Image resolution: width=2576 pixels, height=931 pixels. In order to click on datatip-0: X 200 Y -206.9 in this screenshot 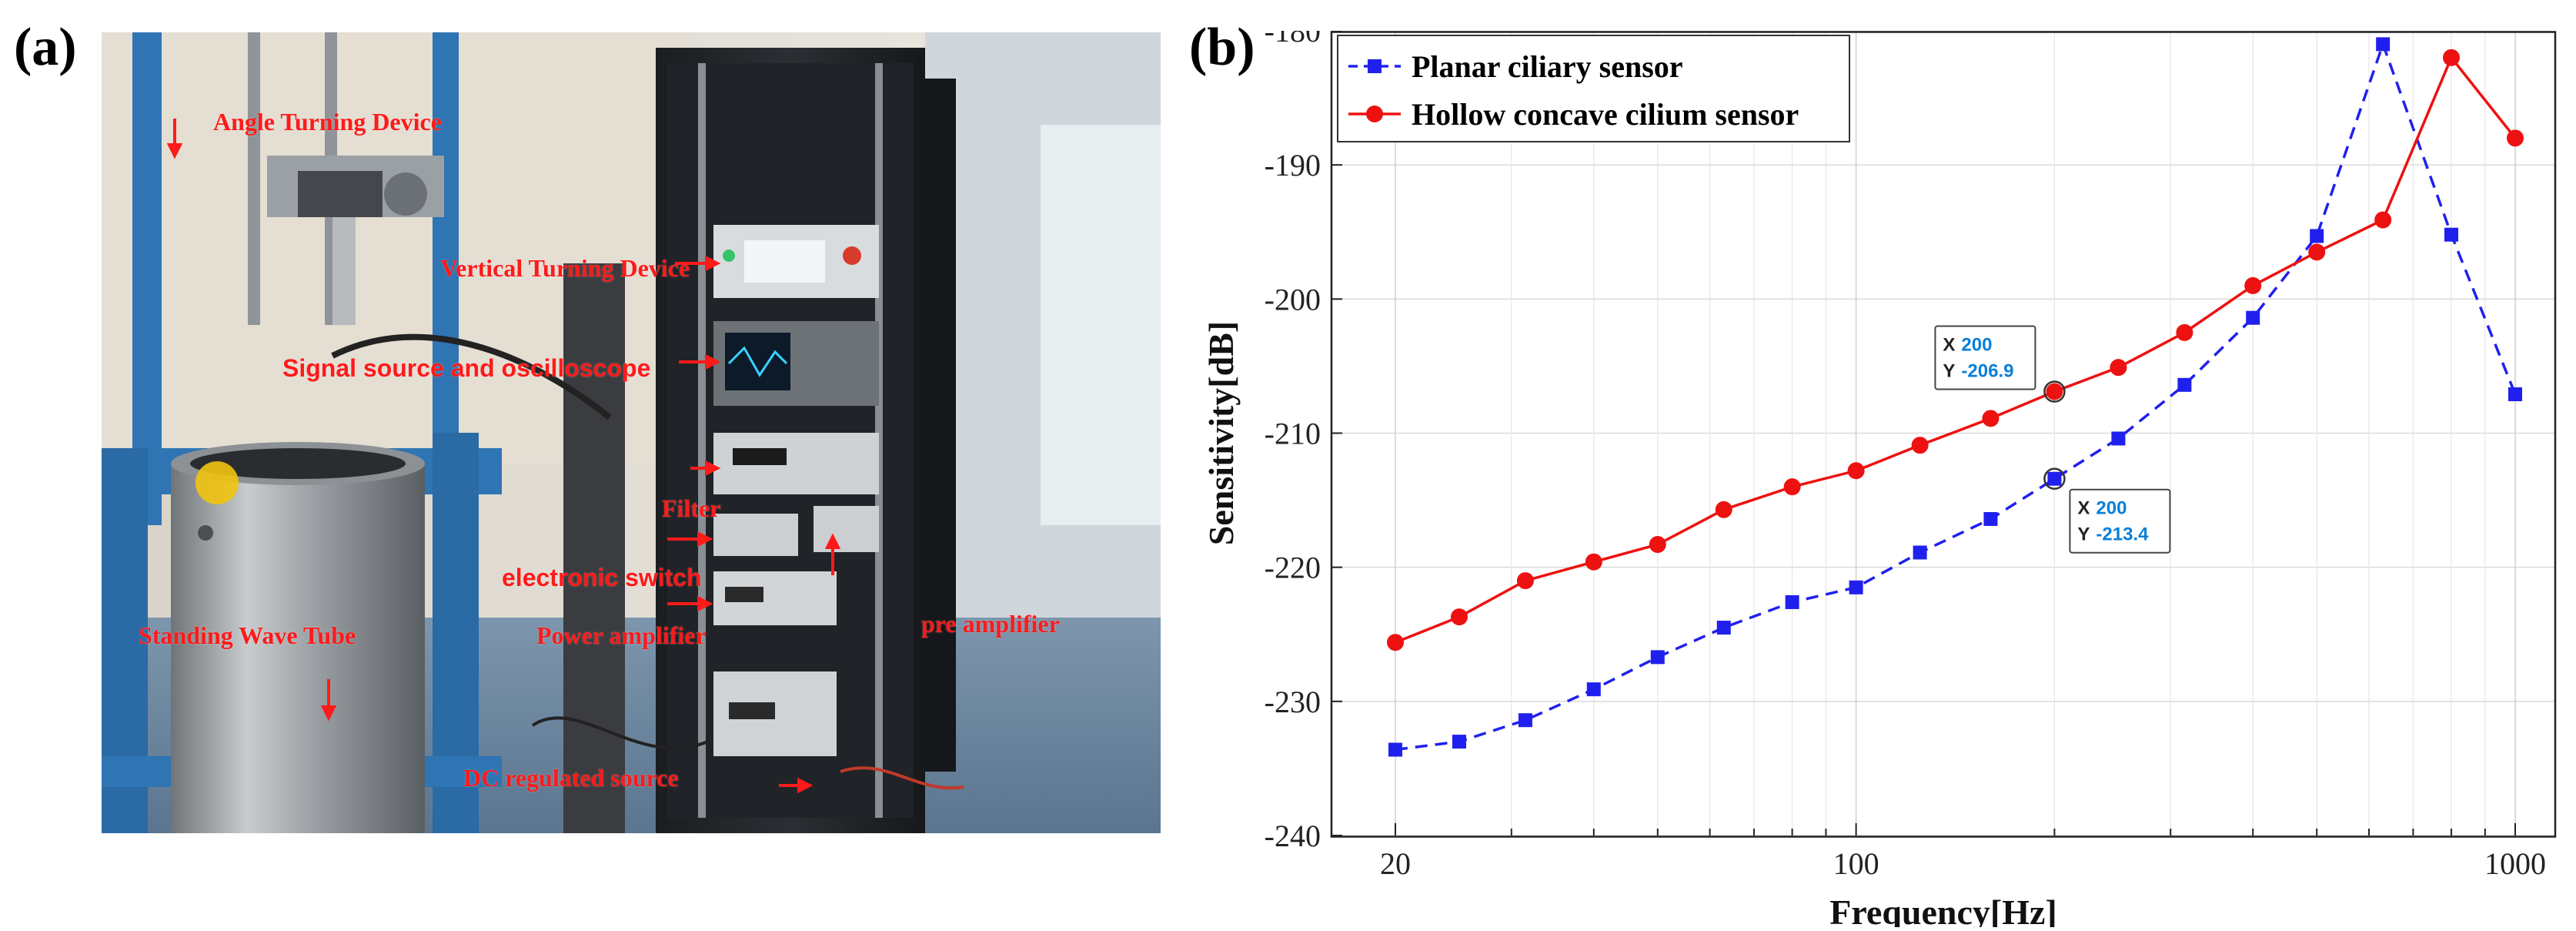, I will do `click(2000, 364)`.